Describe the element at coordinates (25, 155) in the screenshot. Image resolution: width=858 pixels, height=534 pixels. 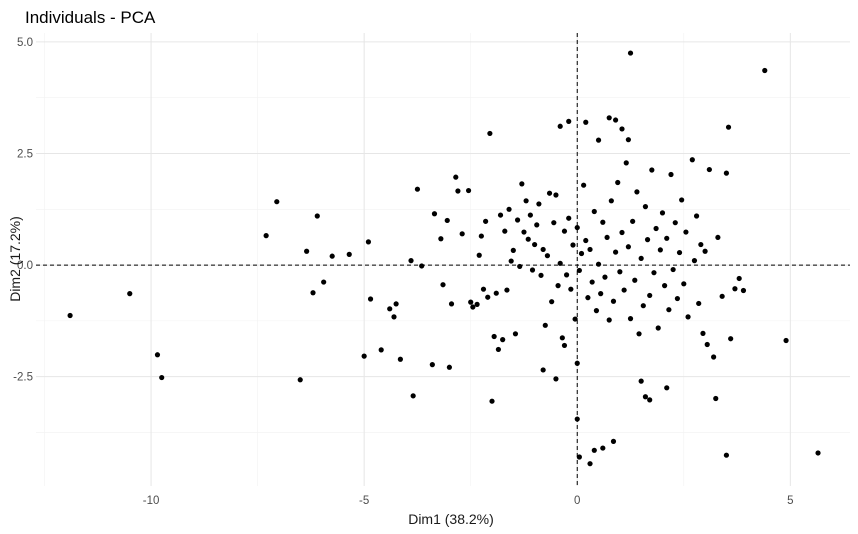
I see `y-tick-label: 2.5` at that location.